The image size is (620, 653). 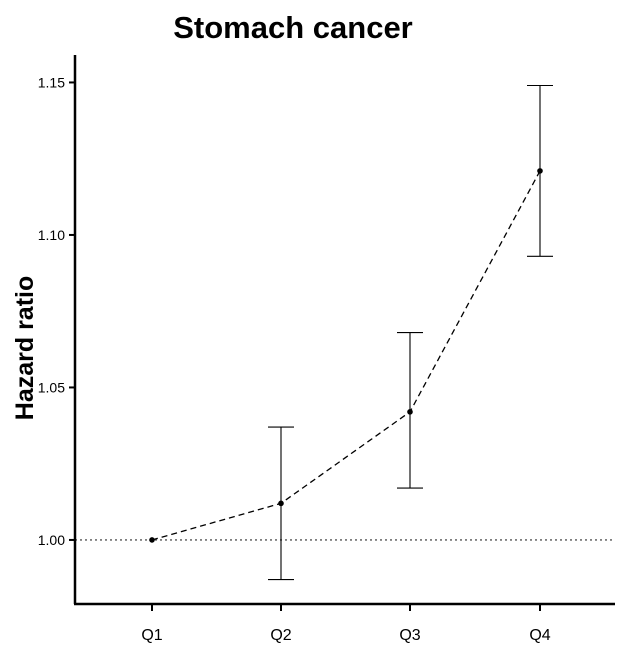 I want to click on chart-title: Stomach cancer, so click(x=293, y=27).